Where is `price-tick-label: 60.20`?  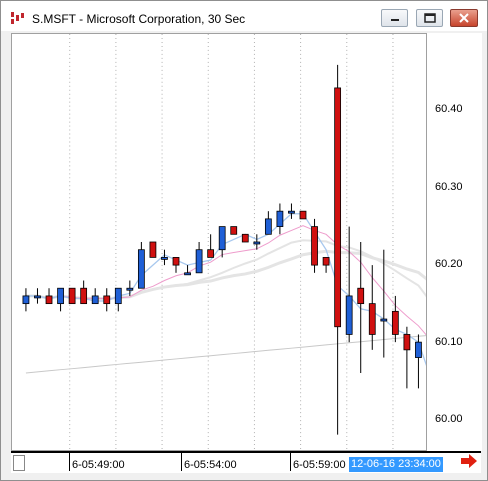 price-tick-label: 60.20 is located at coordinates (449, 264).